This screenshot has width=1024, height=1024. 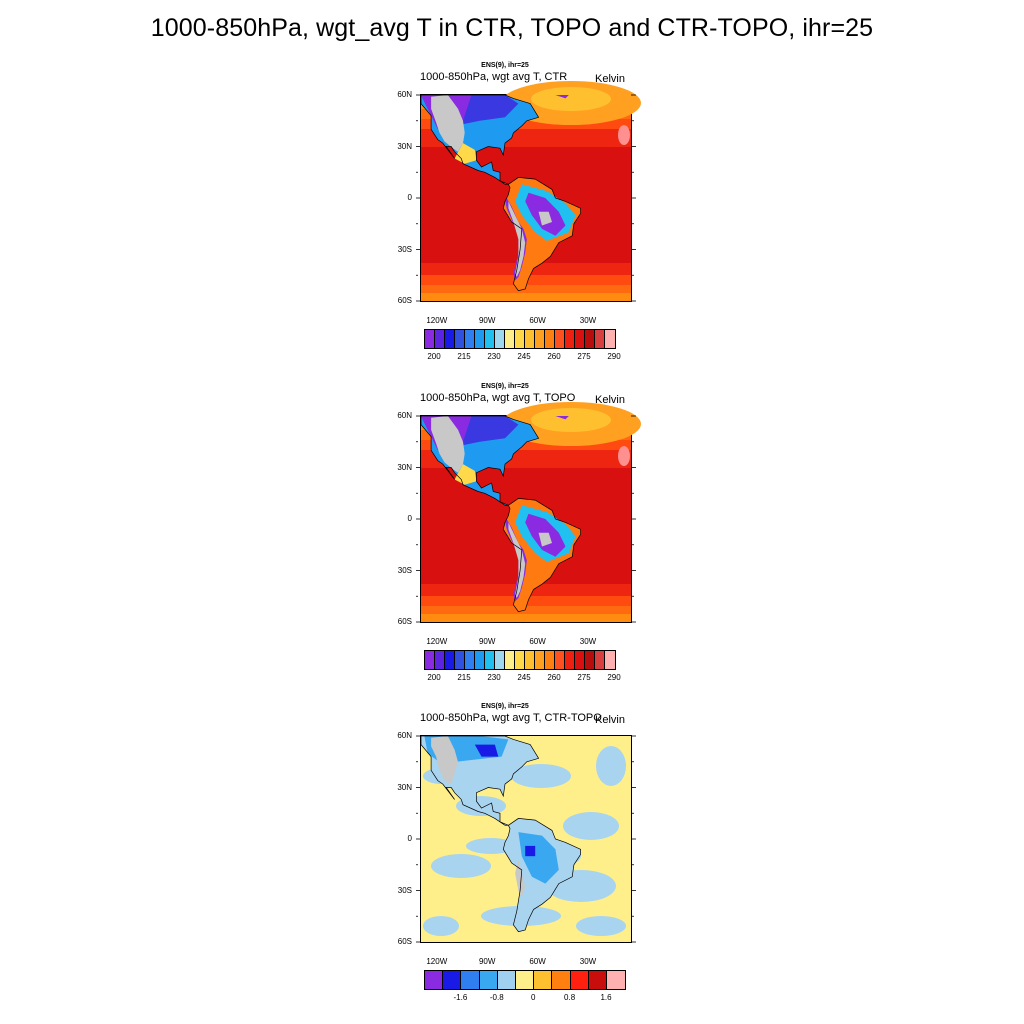 What do you see at coordinates (460, 997) in the screenshot?
I see `colorbar-label: -1.6` at bounding box center [460, 997].